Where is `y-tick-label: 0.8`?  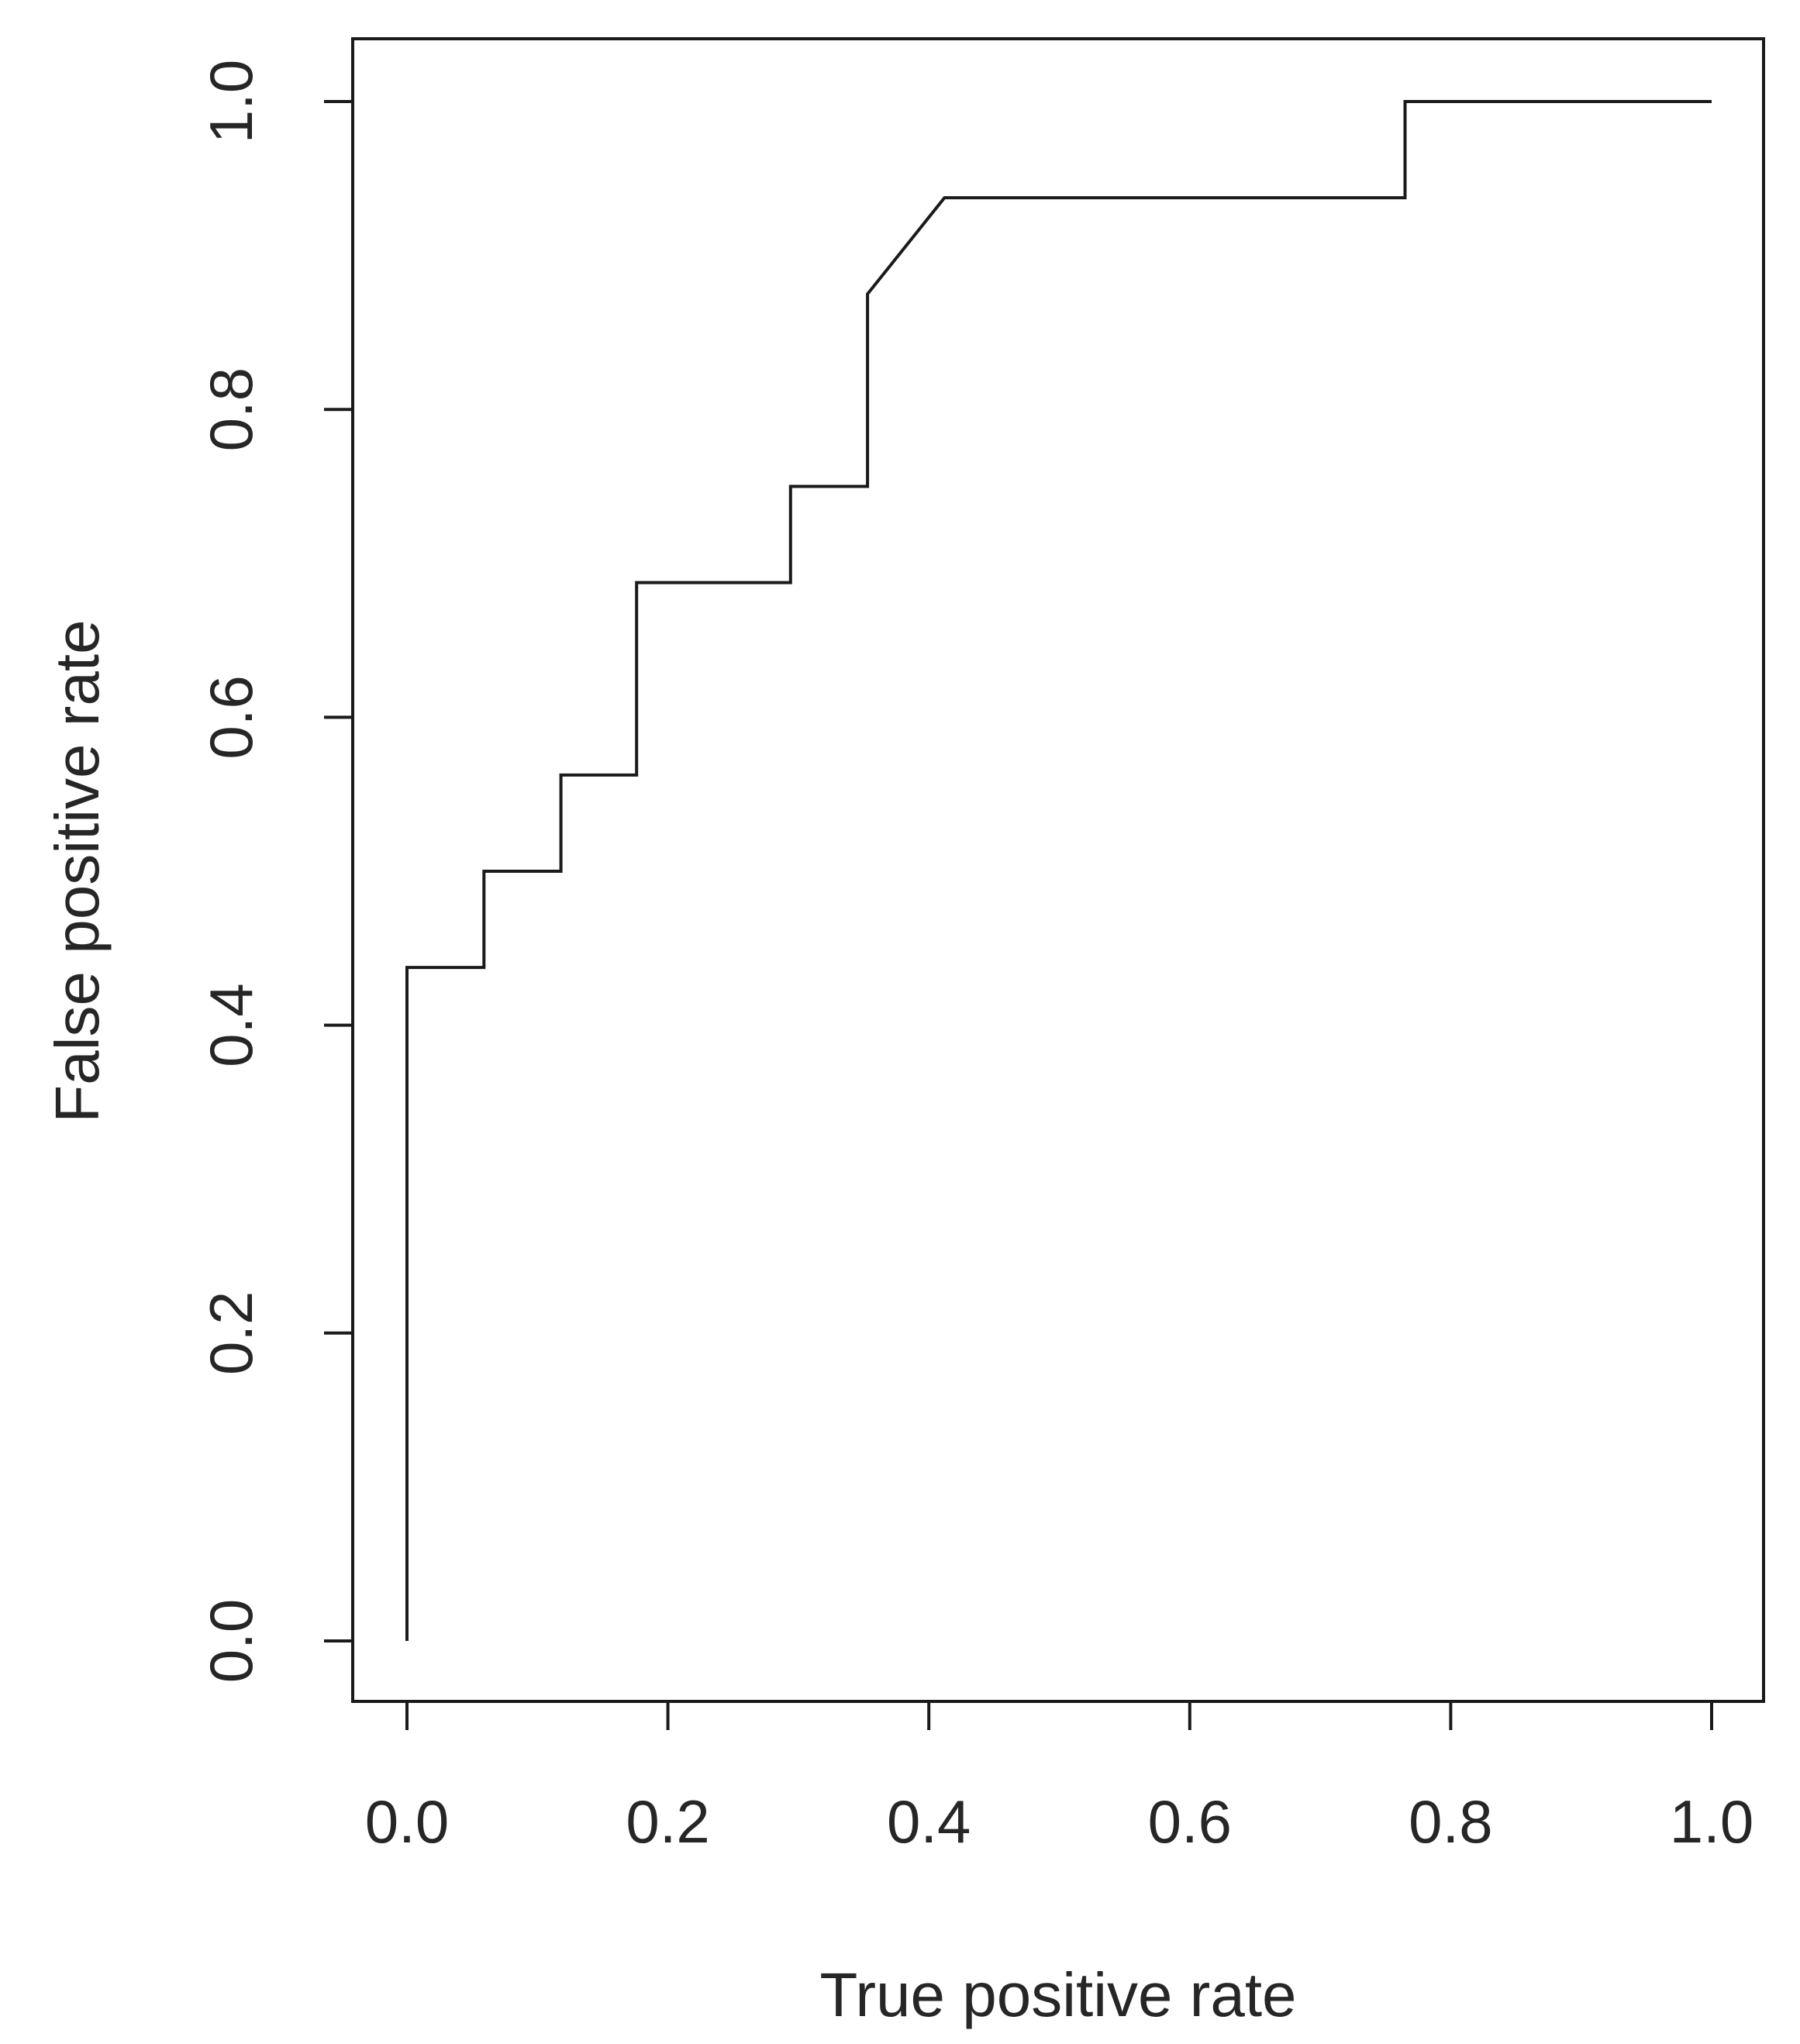
y-tick-label: 0.8 is located at coordinates (231, 409).